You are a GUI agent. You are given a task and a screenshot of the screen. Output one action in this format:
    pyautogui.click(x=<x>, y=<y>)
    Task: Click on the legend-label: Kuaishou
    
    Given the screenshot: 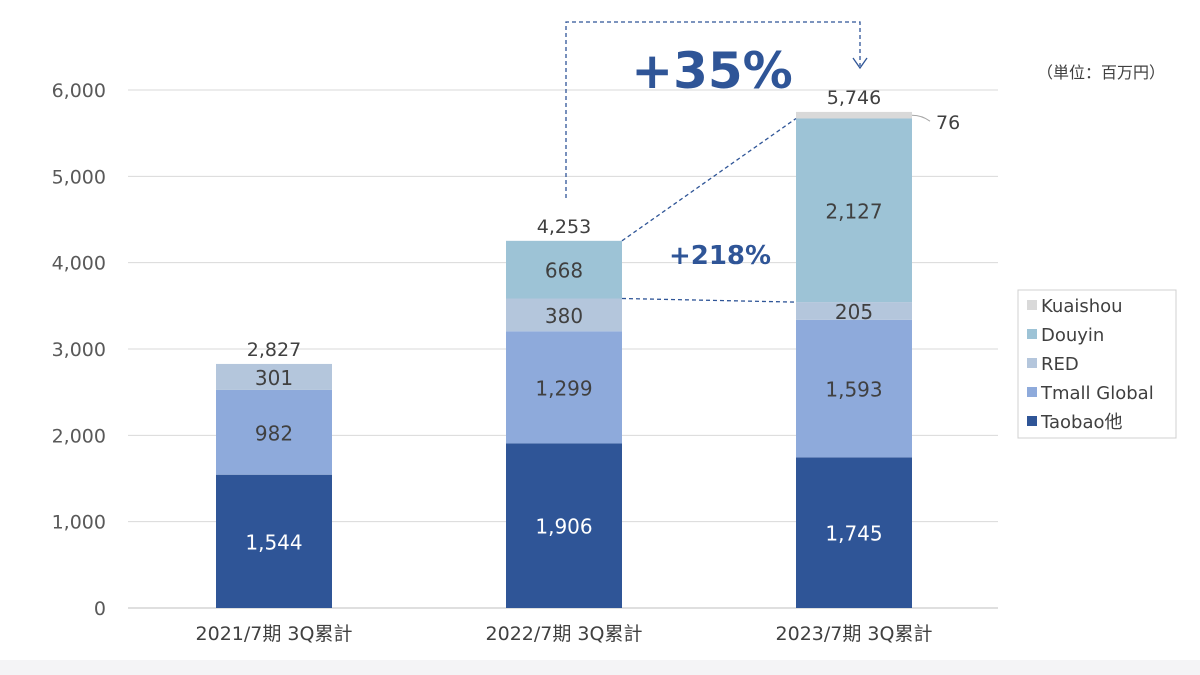 What is the action you would take?
    pyautogui.click(x=1082, y=306)
    